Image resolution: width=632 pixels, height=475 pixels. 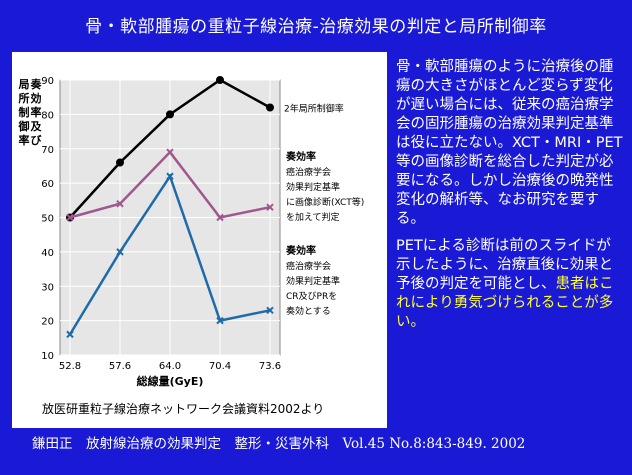 What do you see at coordinates (300, 156) in the screenshot?
I see `annotation-img: 奏効率` at bounding box center [300, 156].